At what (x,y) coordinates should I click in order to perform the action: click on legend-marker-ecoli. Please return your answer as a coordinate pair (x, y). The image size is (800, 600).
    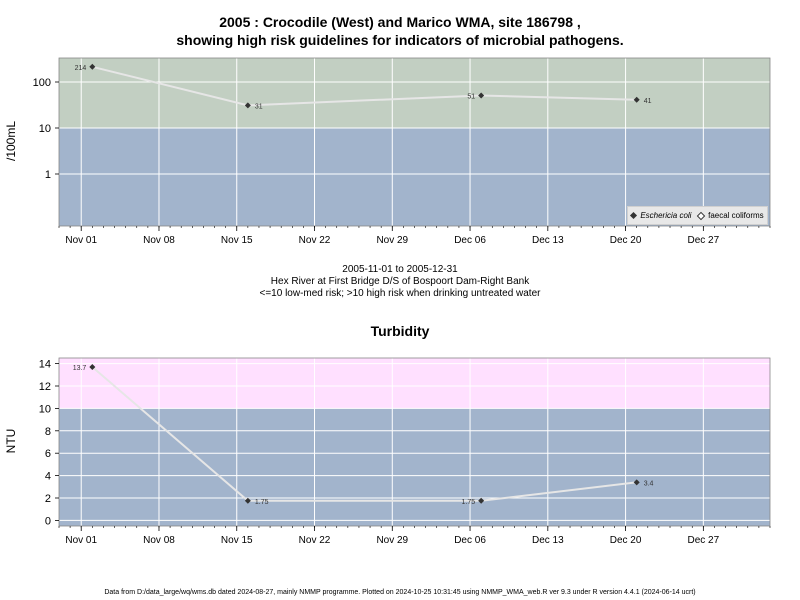
    Looking at the image, I should click on (634, 216).